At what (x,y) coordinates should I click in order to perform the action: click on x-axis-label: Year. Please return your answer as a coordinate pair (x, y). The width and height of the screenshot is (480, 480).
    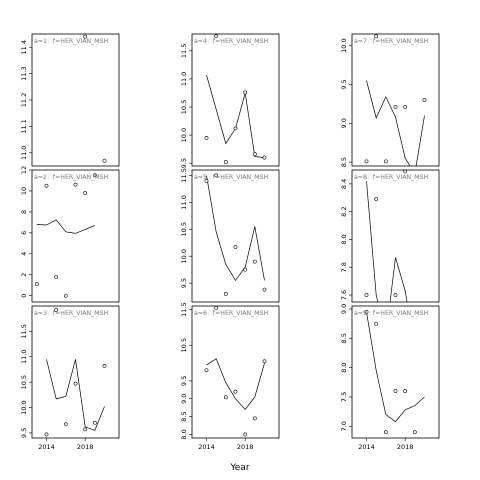
    Looking at the image, I should click on (239, 468).